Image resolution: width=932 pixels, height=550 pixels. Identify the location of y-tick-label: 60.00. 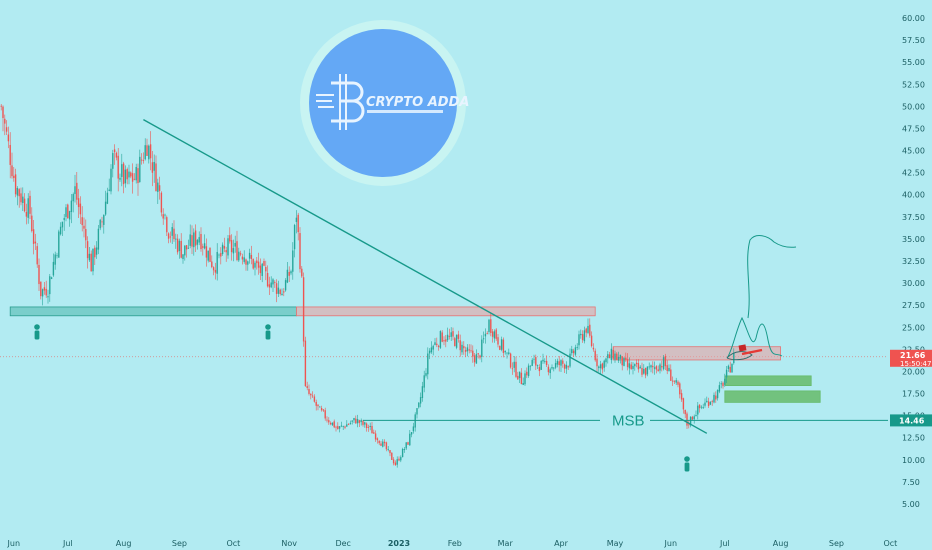
(913, 18).